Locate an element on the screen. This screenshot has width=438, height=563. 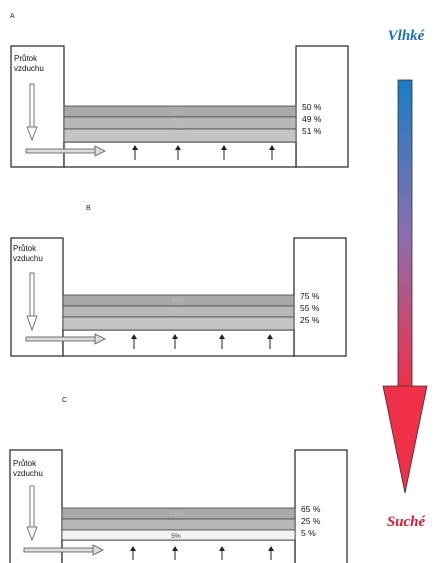
layer-value: 55 % is located at coordinates (310, 308).